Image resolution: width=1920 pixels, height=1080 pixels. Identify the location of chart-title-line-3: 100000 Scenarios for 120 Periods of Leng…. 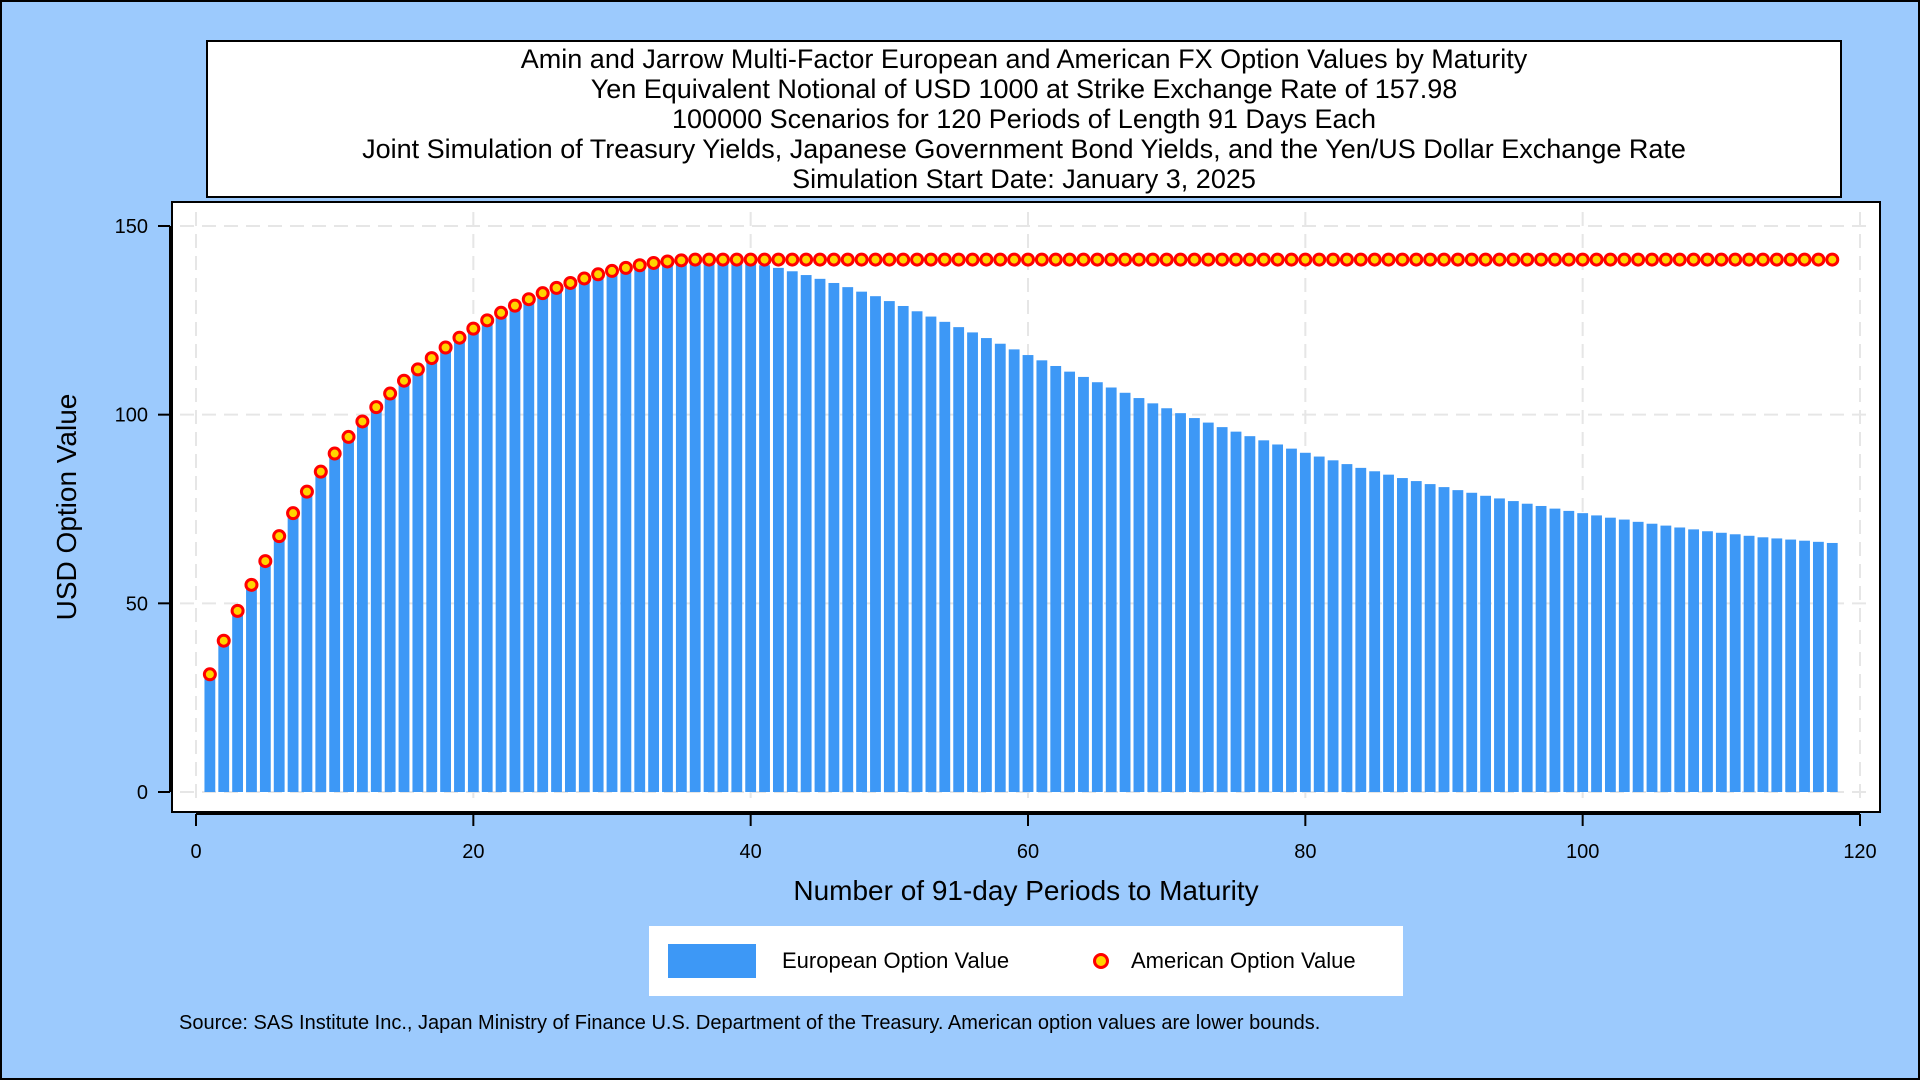
(1024, 119).